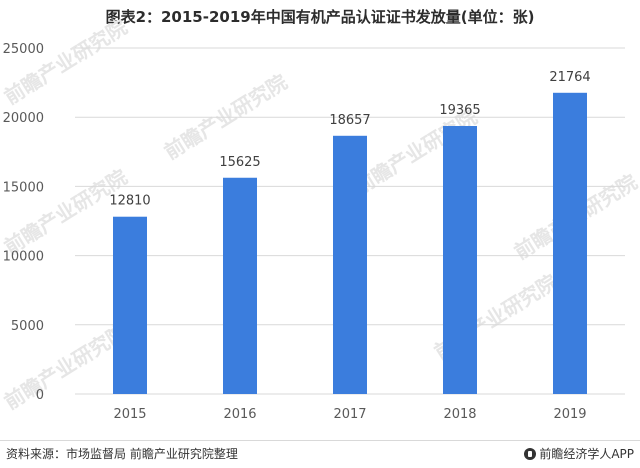 This screenshot has width=640, height=468. What do you see at coordinates (27, 326) in the screenshot?
I see `y-tick-label: 5000` at bounding box center [27, 326].